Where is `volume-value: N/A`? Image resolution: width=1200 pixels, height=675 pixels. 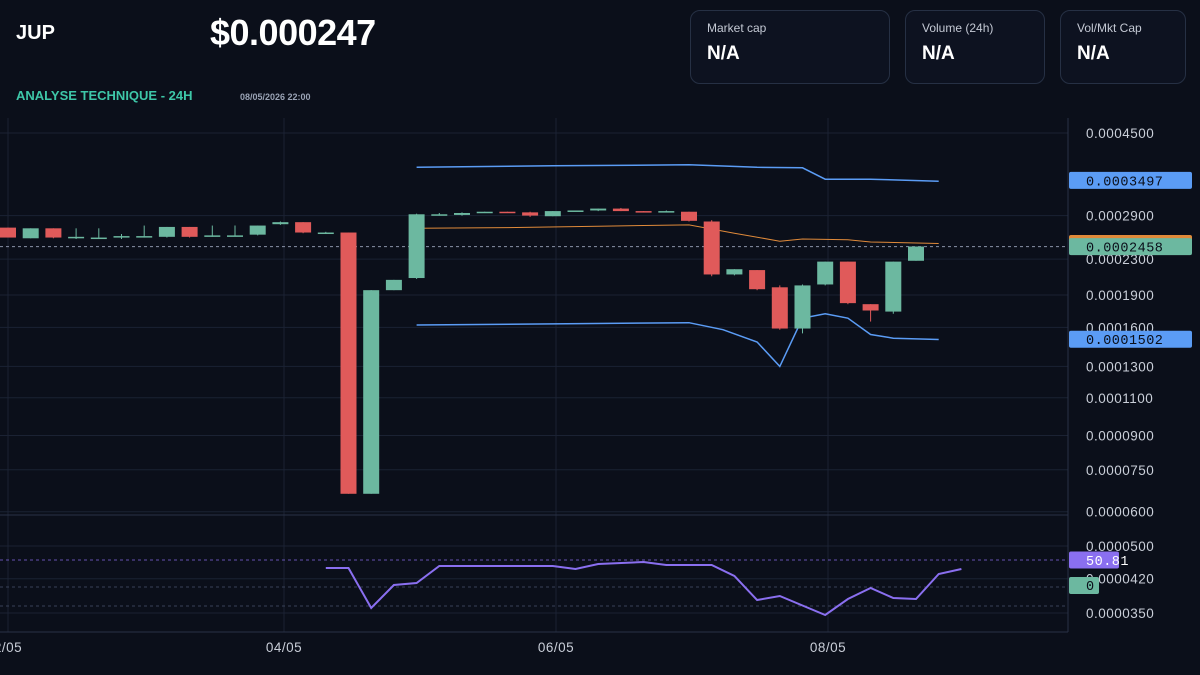
volume-value: N/A is located at coordinates (938, 53).